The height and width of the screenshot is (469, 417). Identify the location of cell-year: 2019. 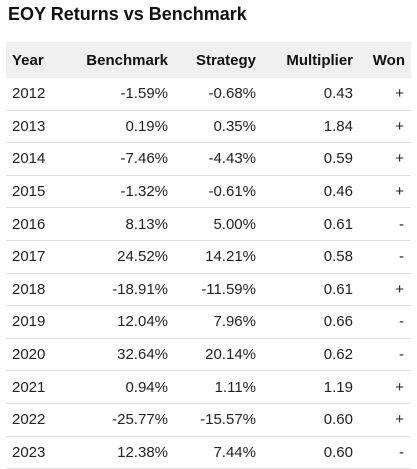
(29, 322).